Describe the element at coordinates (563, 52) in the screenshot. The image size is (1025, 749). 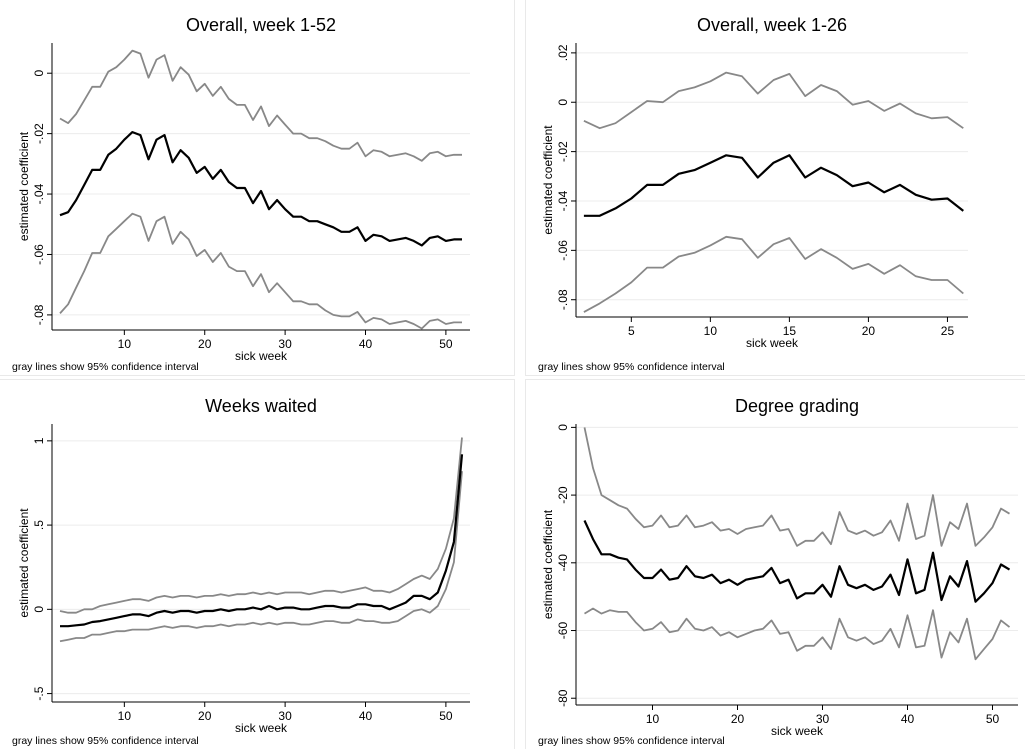
I see `y-tick-label: .02` at that location.